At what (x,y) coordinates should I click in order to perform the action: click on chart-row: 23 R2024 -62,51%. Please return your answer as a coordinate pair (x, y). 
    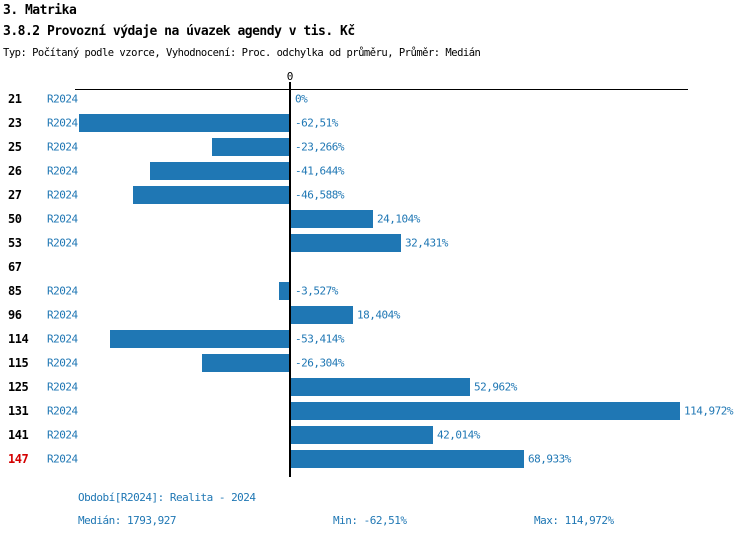
    Looking at the image, I should click on (375, 123).